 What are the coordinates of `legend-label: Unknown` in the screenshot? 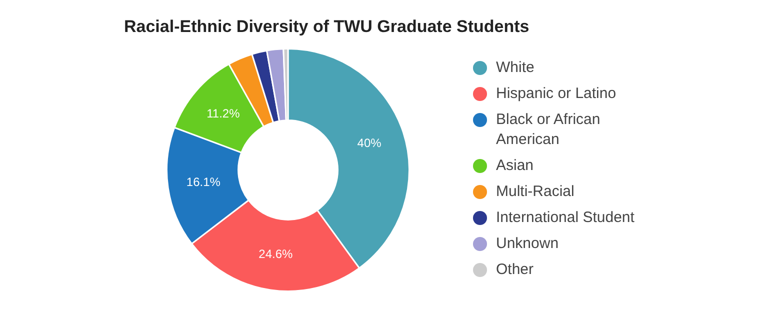 It's located at (527, 244).